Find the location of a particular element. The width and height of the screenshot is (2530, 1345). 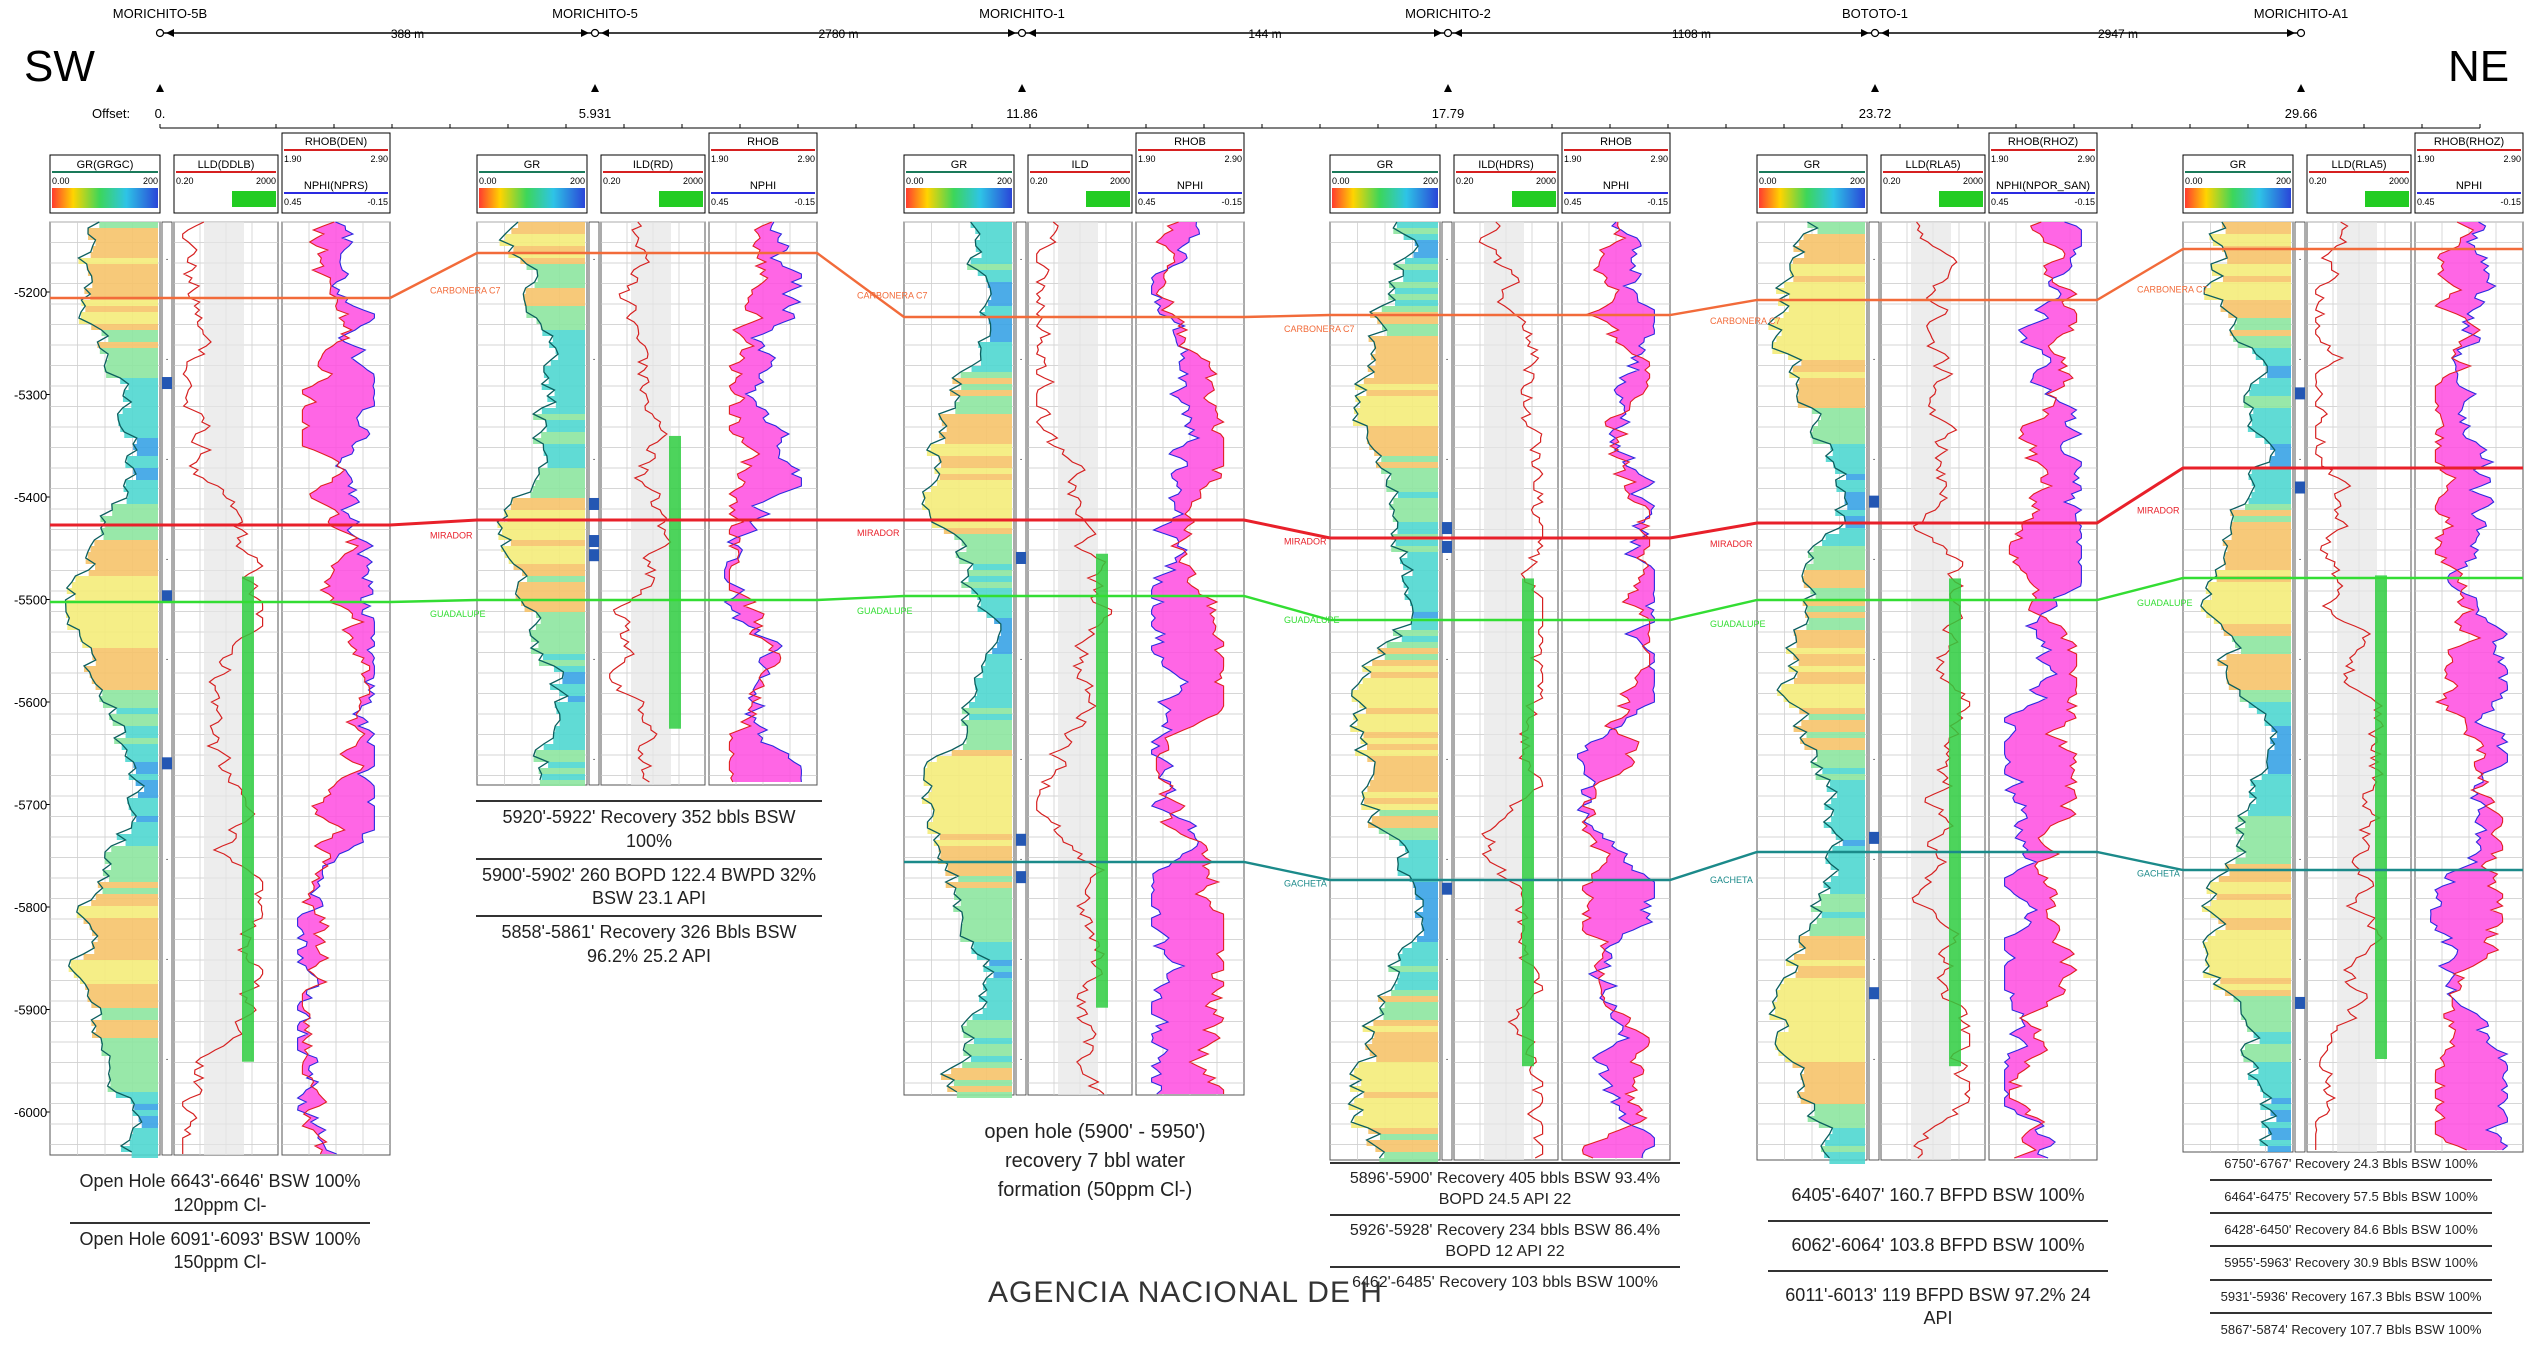

test-result: 5920'-5922' Recovery 352 bbls BSW 100% is located at coordinates (649, 831).